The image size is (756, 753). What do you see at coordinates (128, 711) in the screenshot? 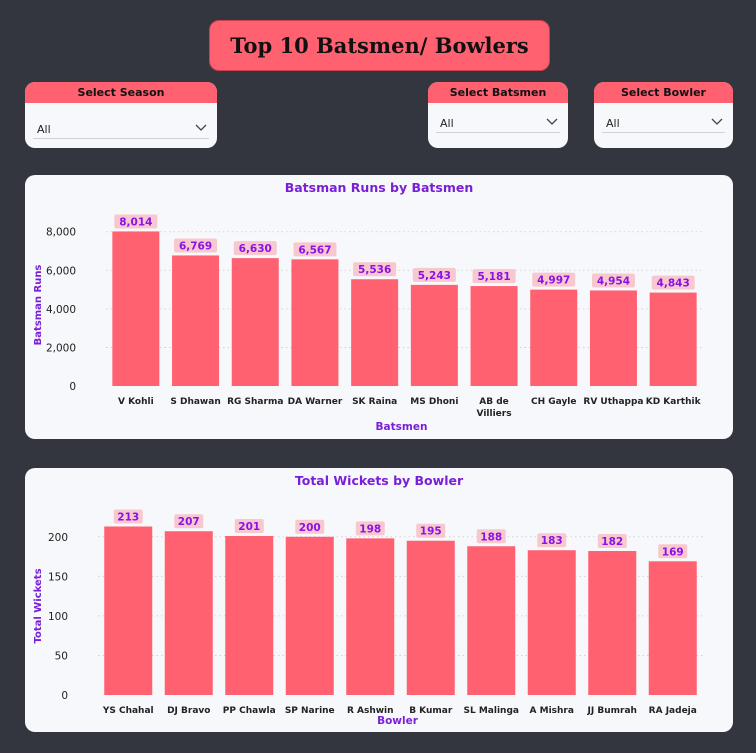
I see `x-tick-label: YS Chahal` at bounding box center [128, 711].